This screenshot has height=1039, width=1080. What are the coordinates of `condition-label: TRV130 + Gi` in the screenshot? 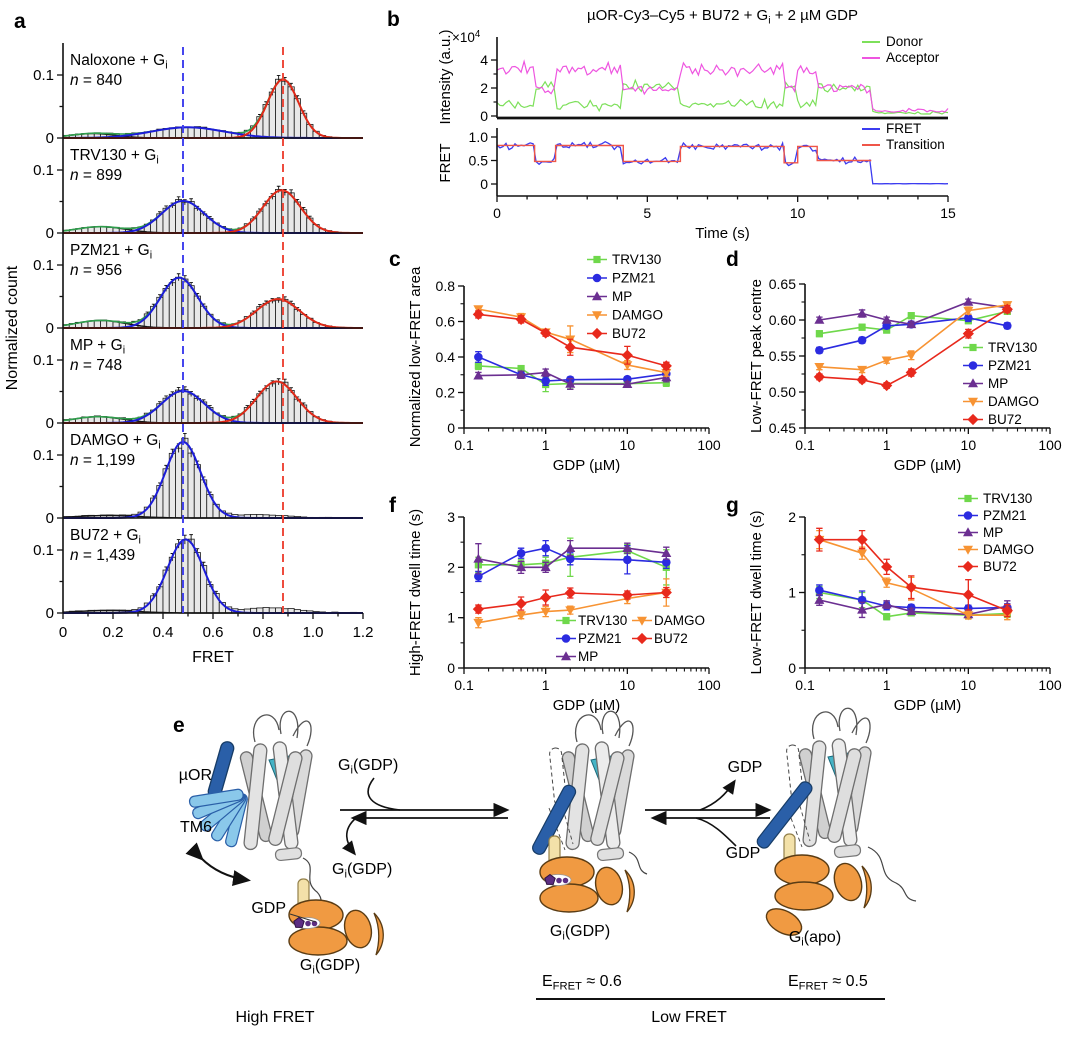 It's located at (114, 156).